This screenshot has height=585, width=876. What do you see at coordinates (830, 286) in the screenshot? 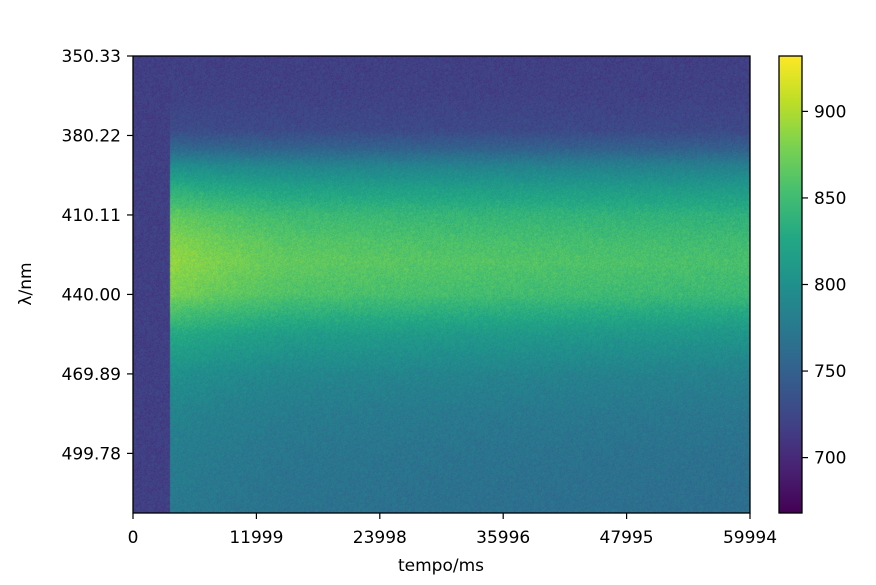
I see `colorbar-tick-label: 800` at bounding box center [830, 286].